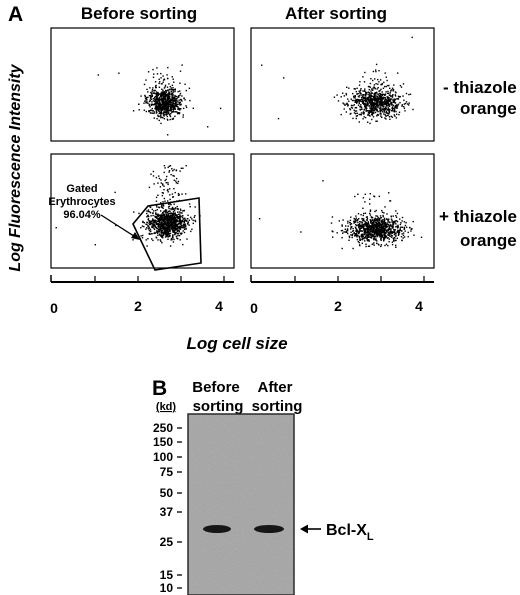  What do you see at coordinates (167, 588) in the screenshot?
I see `marker-10: 10` at bounding box center [167, 588].